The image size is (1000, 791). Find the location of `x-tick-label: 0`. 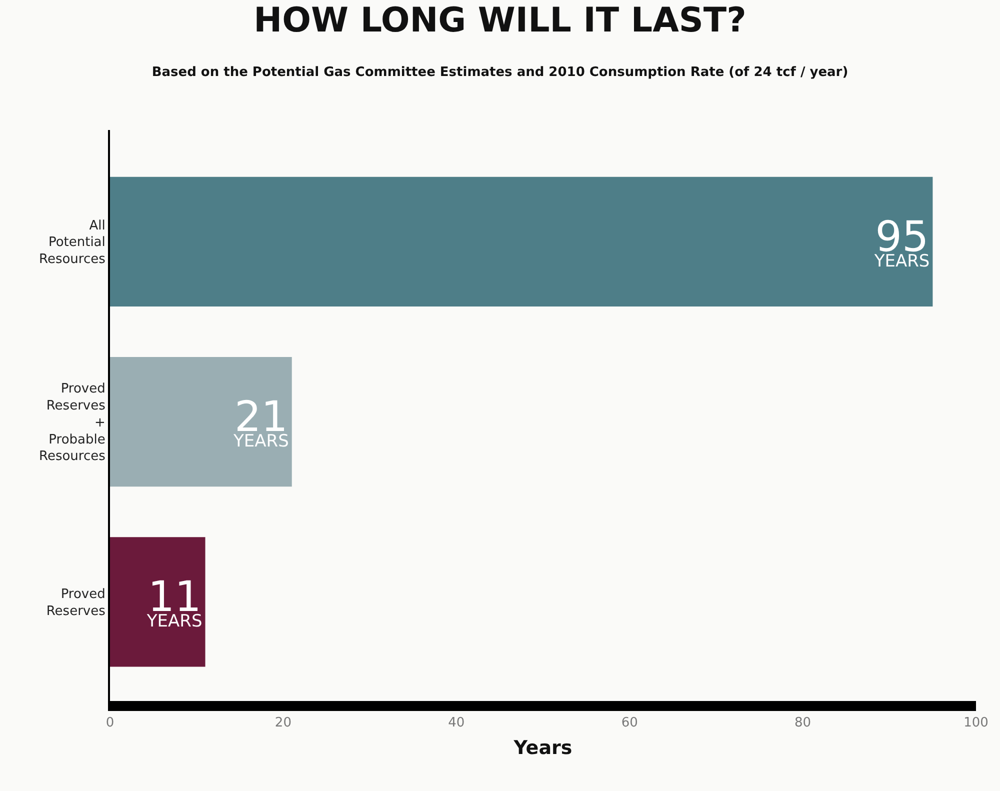

x-tick-label: 0 is located at coordinates (110, 723).